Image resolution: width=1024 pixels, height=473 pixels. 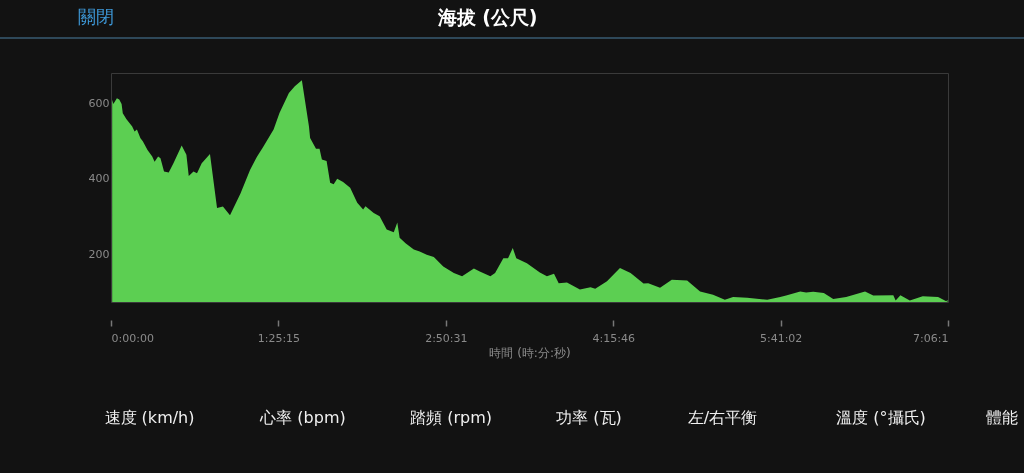 What do you see at coordinates (149, 417) in the screenshot?
I see `text: 速度 (km/h)` at bounding box center [149, 417].